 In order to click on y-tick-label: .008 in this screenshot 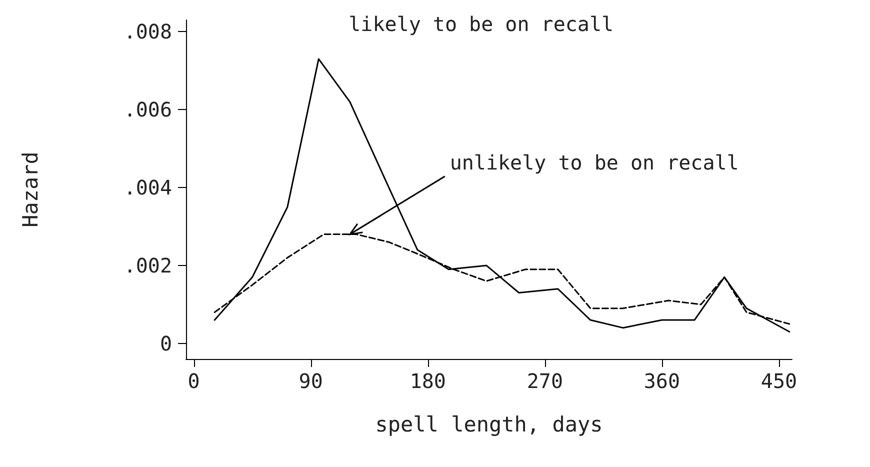, I will do `click(148, 32)`.